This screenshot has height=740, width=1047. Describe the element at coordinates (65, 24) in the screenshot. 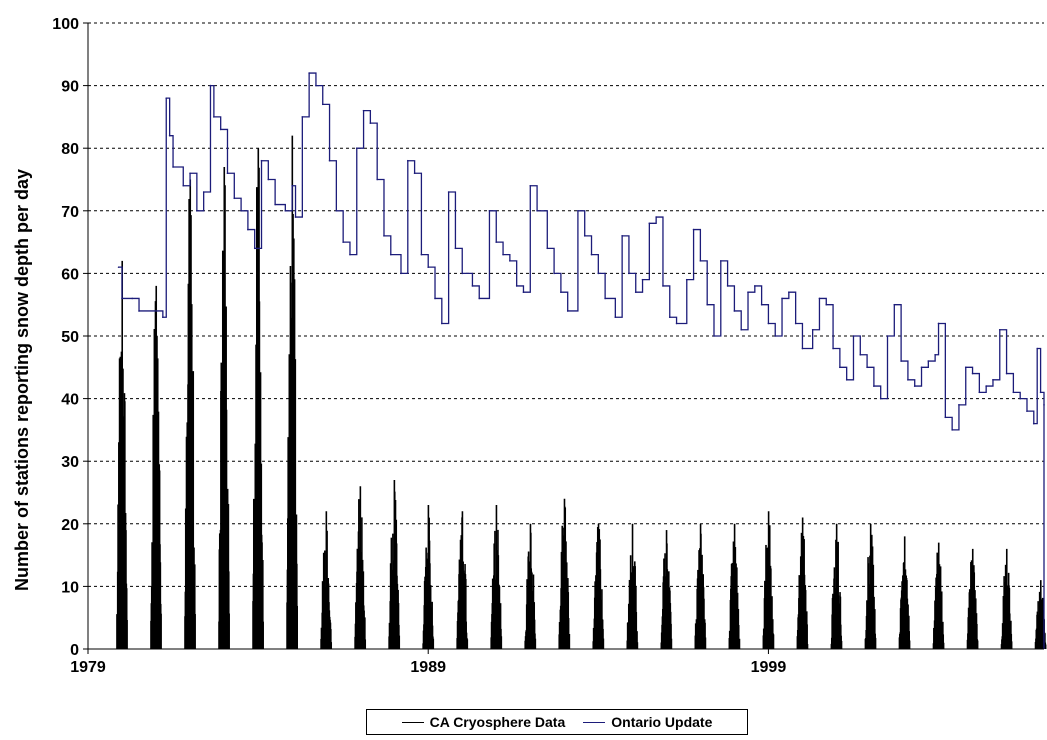

I see `y-tick-label-100: 100` at that location.